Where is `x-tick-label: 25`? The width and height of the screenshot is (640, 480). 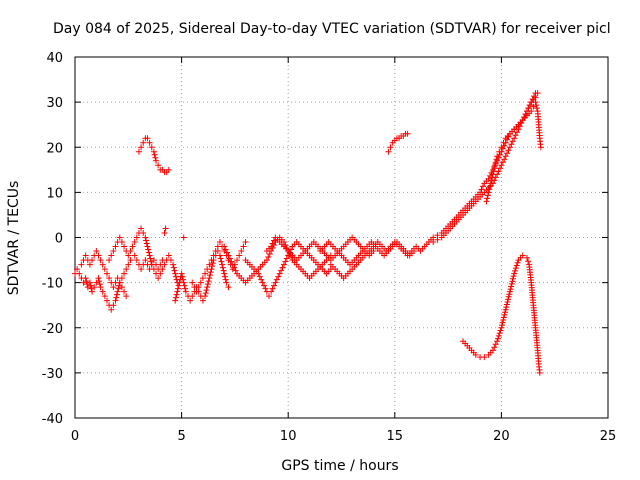
x-tick-label: 25 is located at coordinates (608, 436).